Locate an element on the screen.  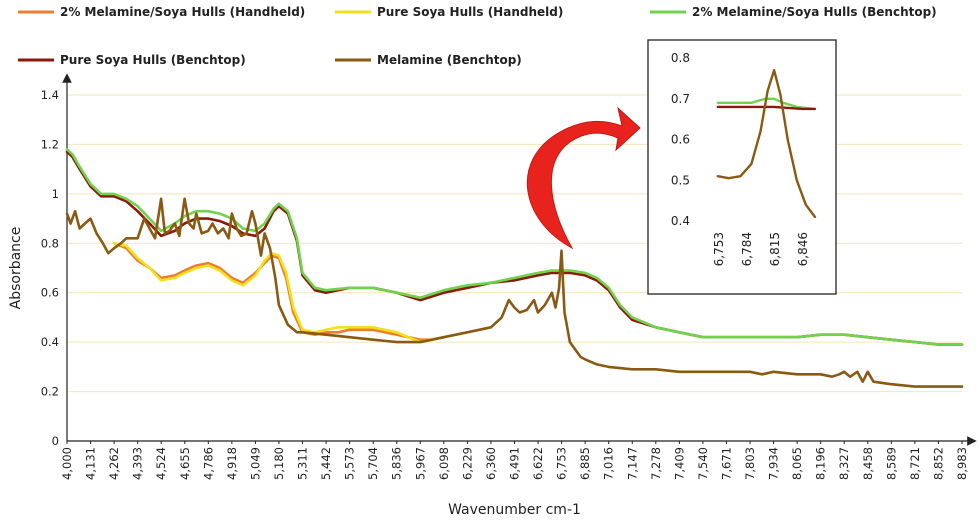
x-tick-label: 5,967 is located at coordinates (420, 463).